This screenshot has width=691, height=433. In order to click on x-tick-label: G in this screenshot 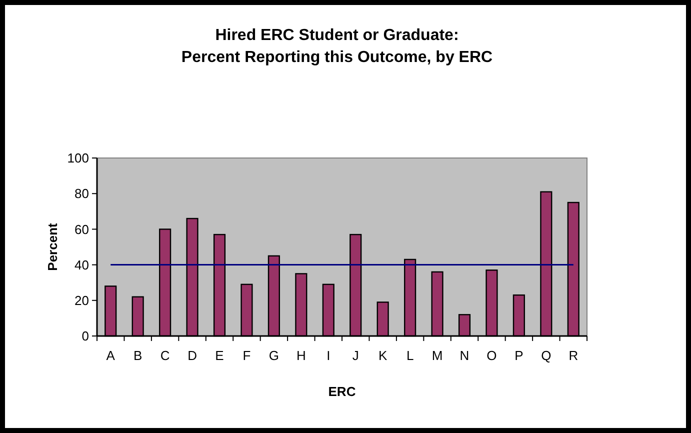, I will do `click(274, 355)`.